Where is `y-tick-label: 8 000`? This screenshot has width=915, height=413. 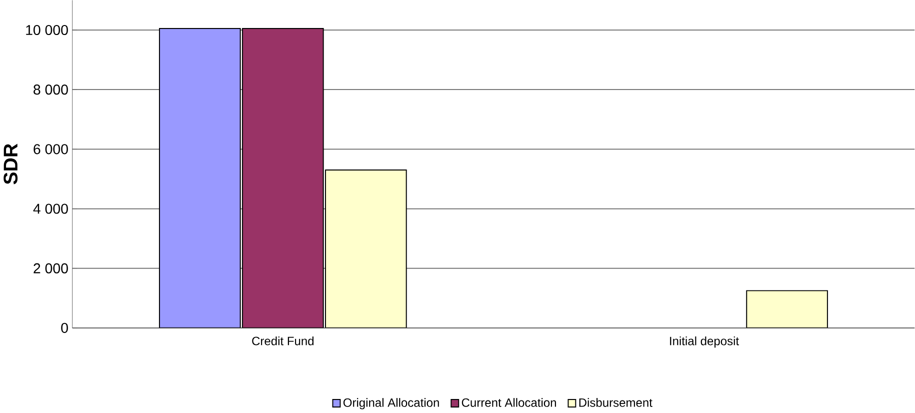 y-tick-label: 8 000 is located at coordinates (51, 89).